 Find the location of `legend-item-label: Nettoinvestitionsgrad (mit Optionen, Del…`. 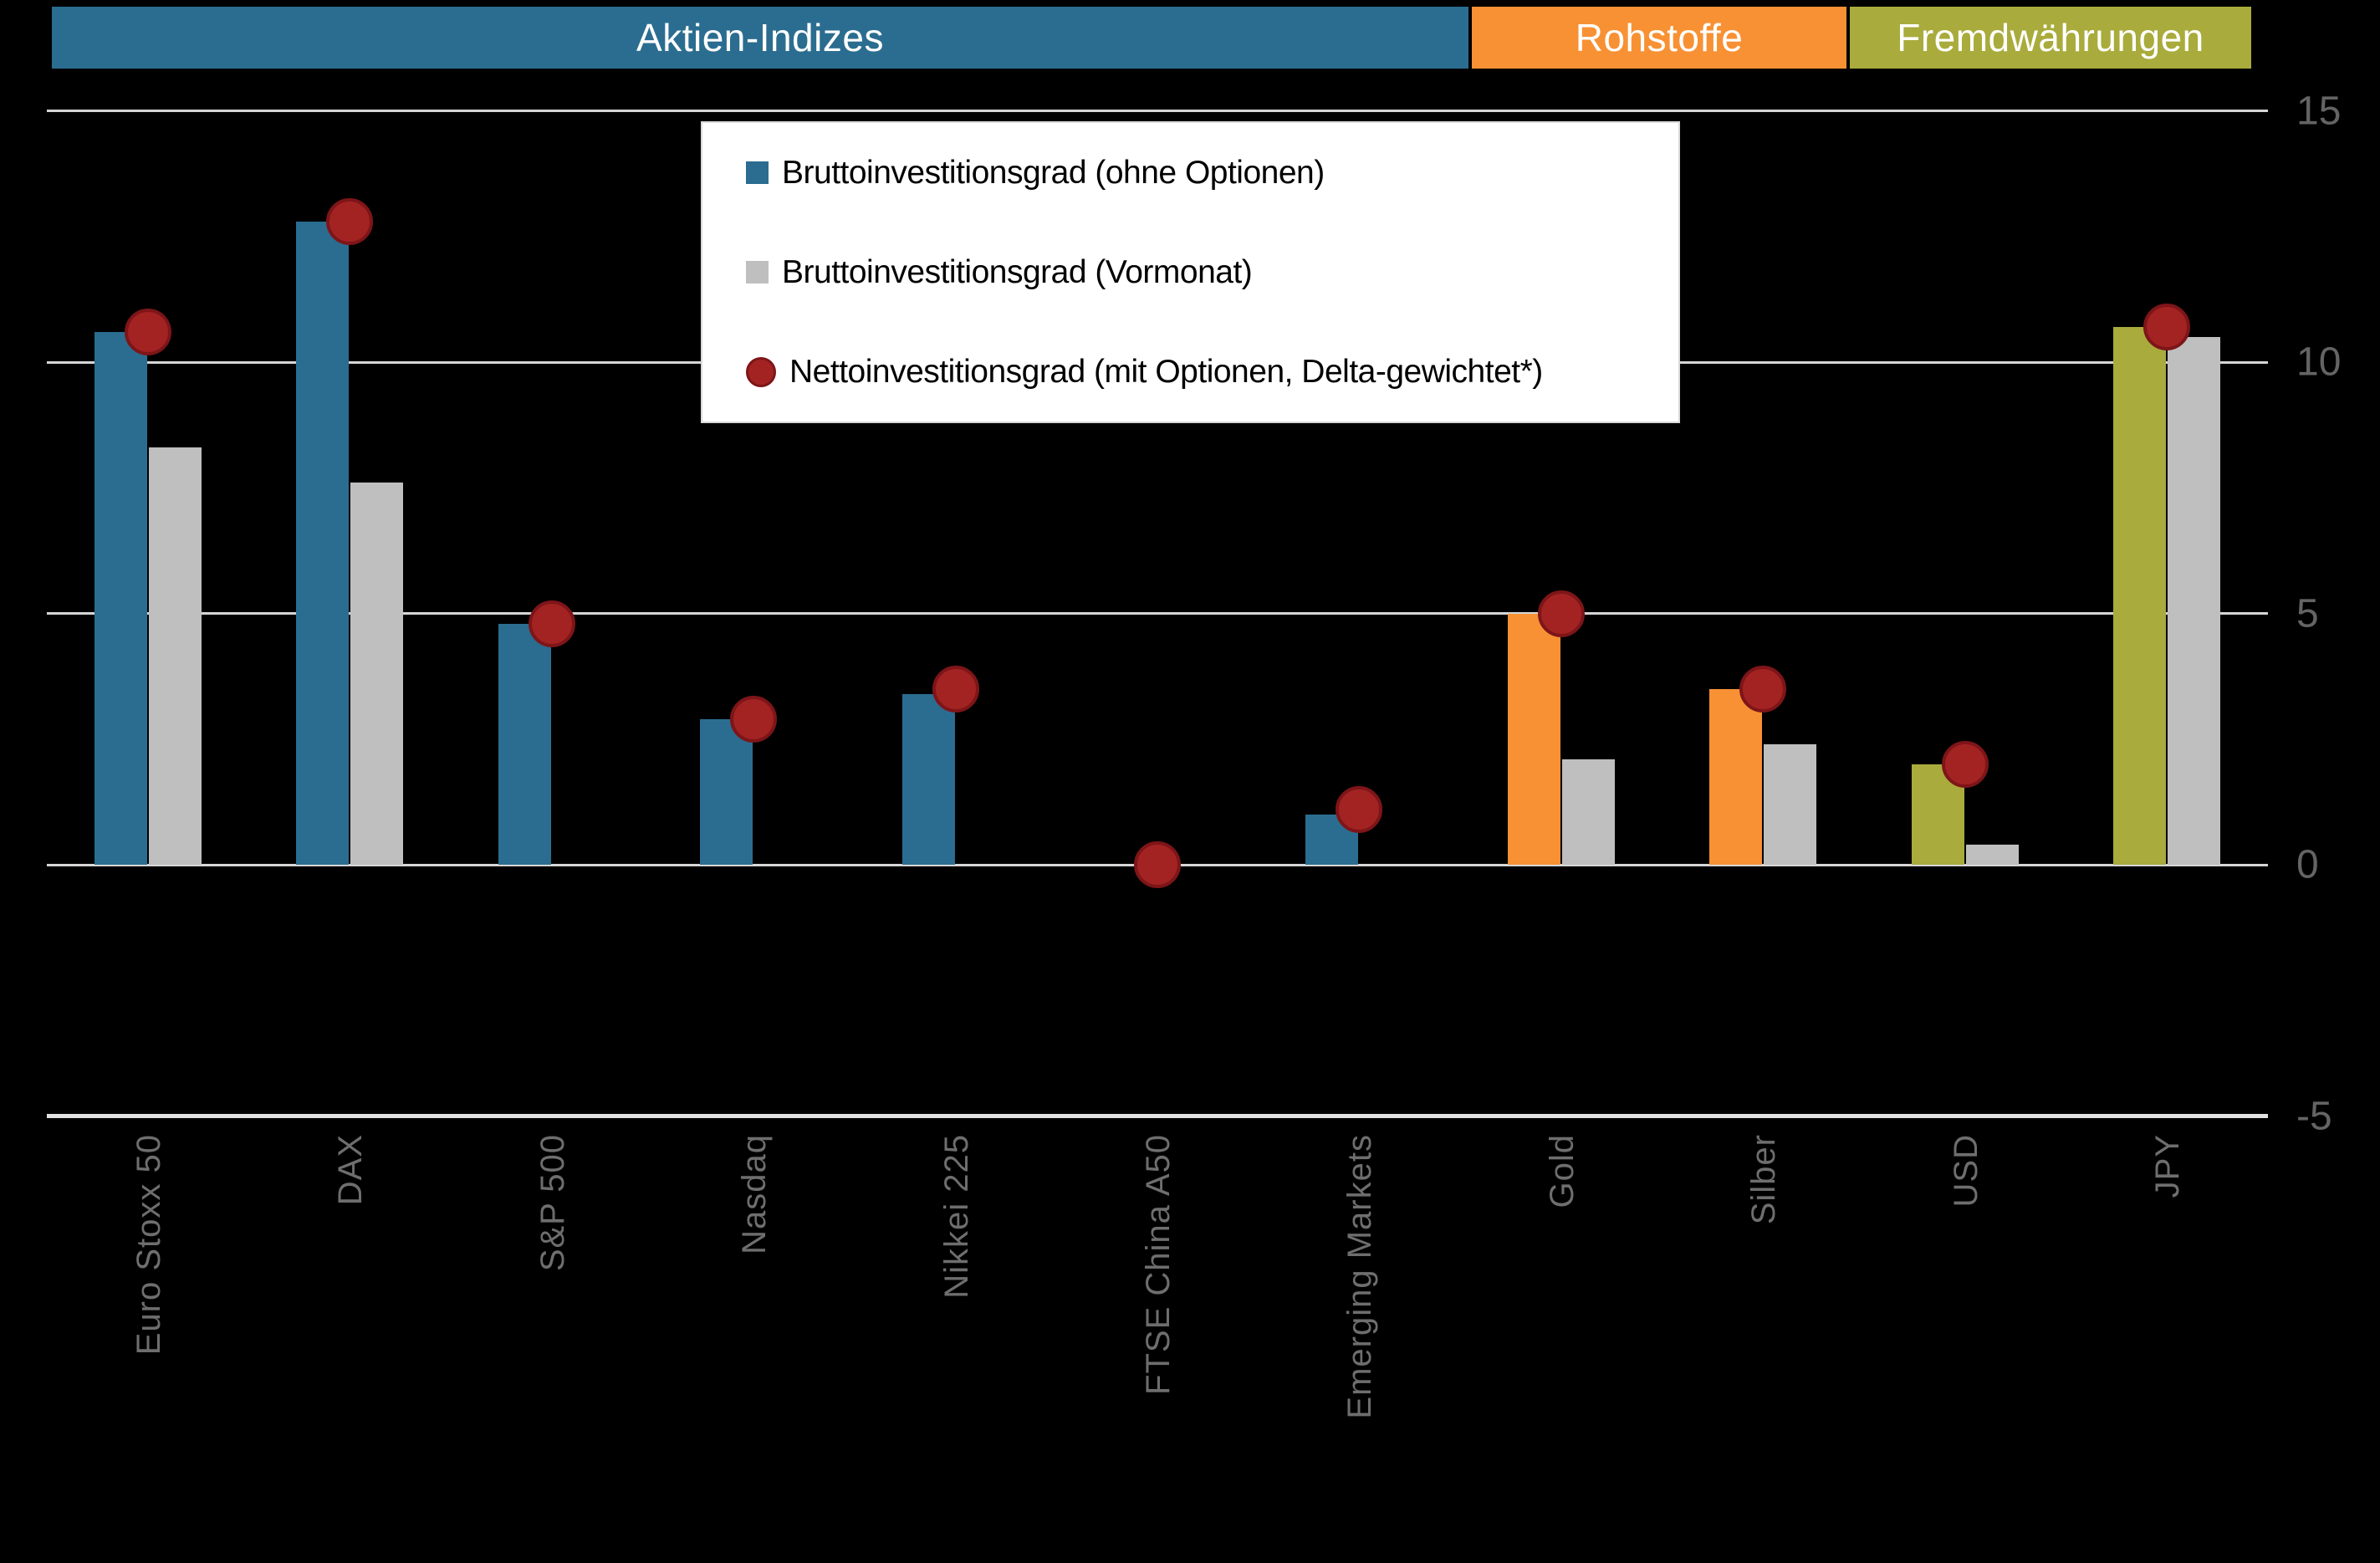

legend-item-label: Nettoinvestitionsgrad (mit Optionen, Del… is located at coordinates (1166, 371).